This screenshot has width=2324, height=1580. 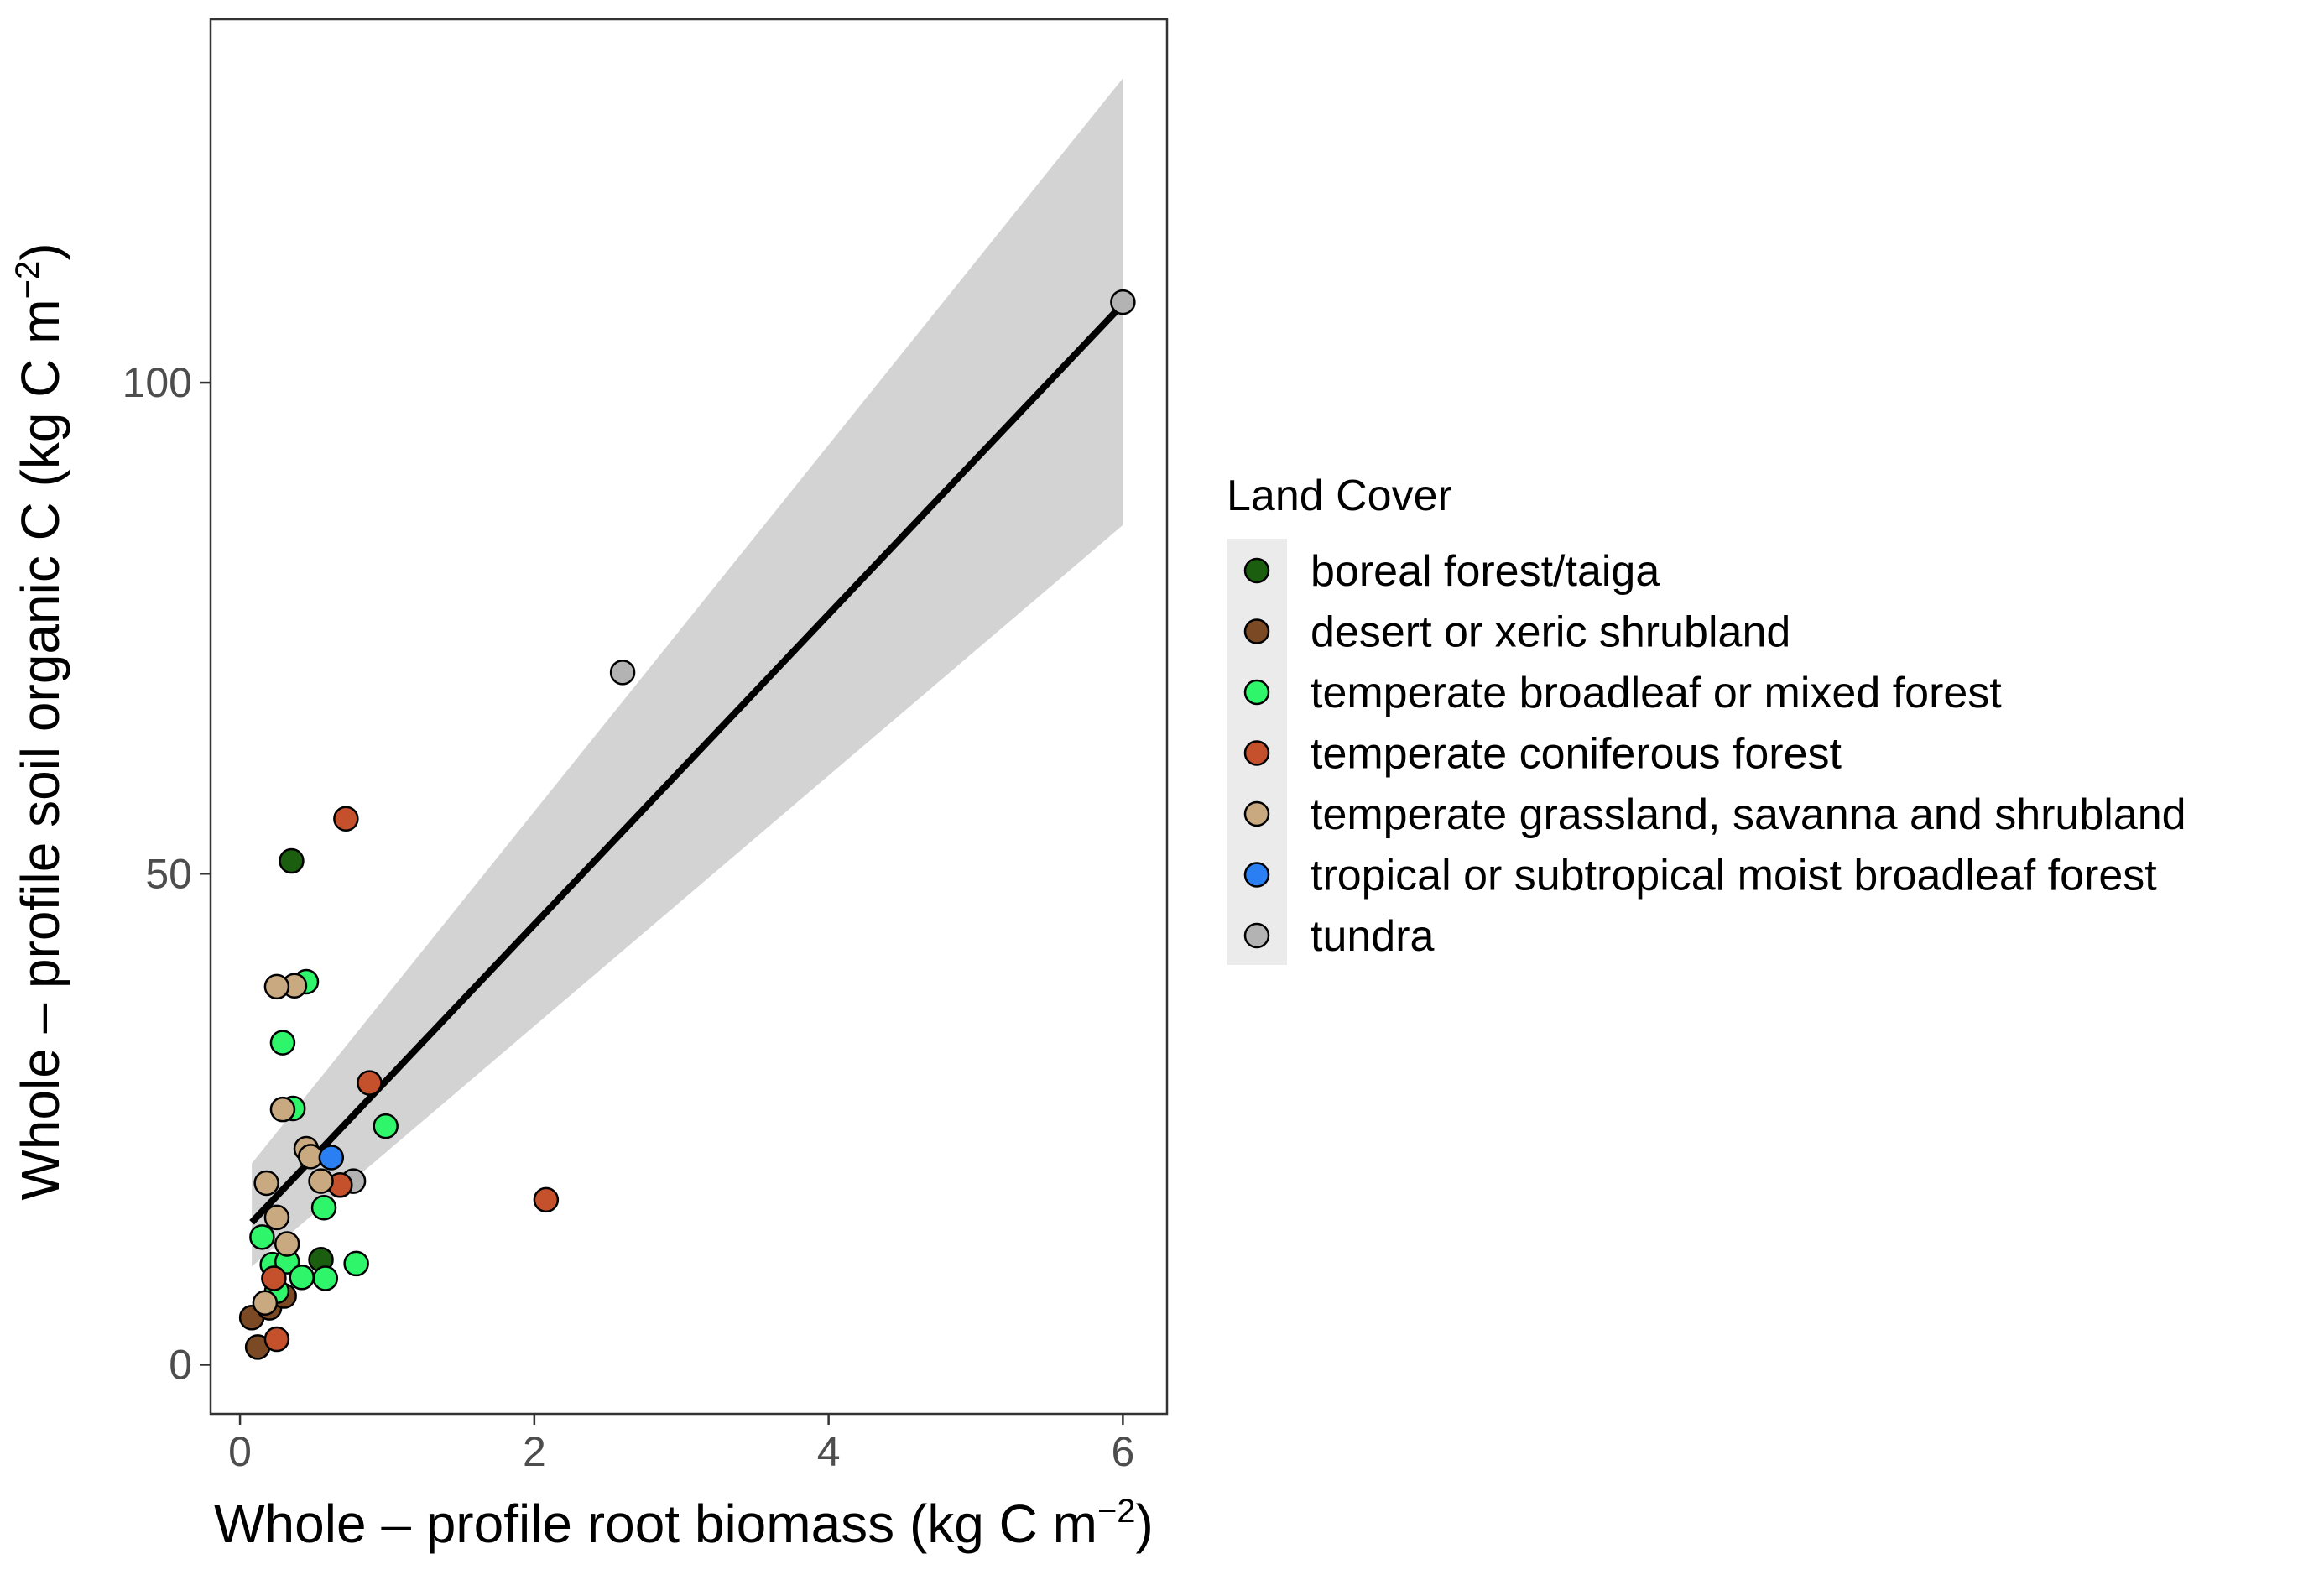 I want to click on y-tick-label: 0, so click(x=180, y=1364).